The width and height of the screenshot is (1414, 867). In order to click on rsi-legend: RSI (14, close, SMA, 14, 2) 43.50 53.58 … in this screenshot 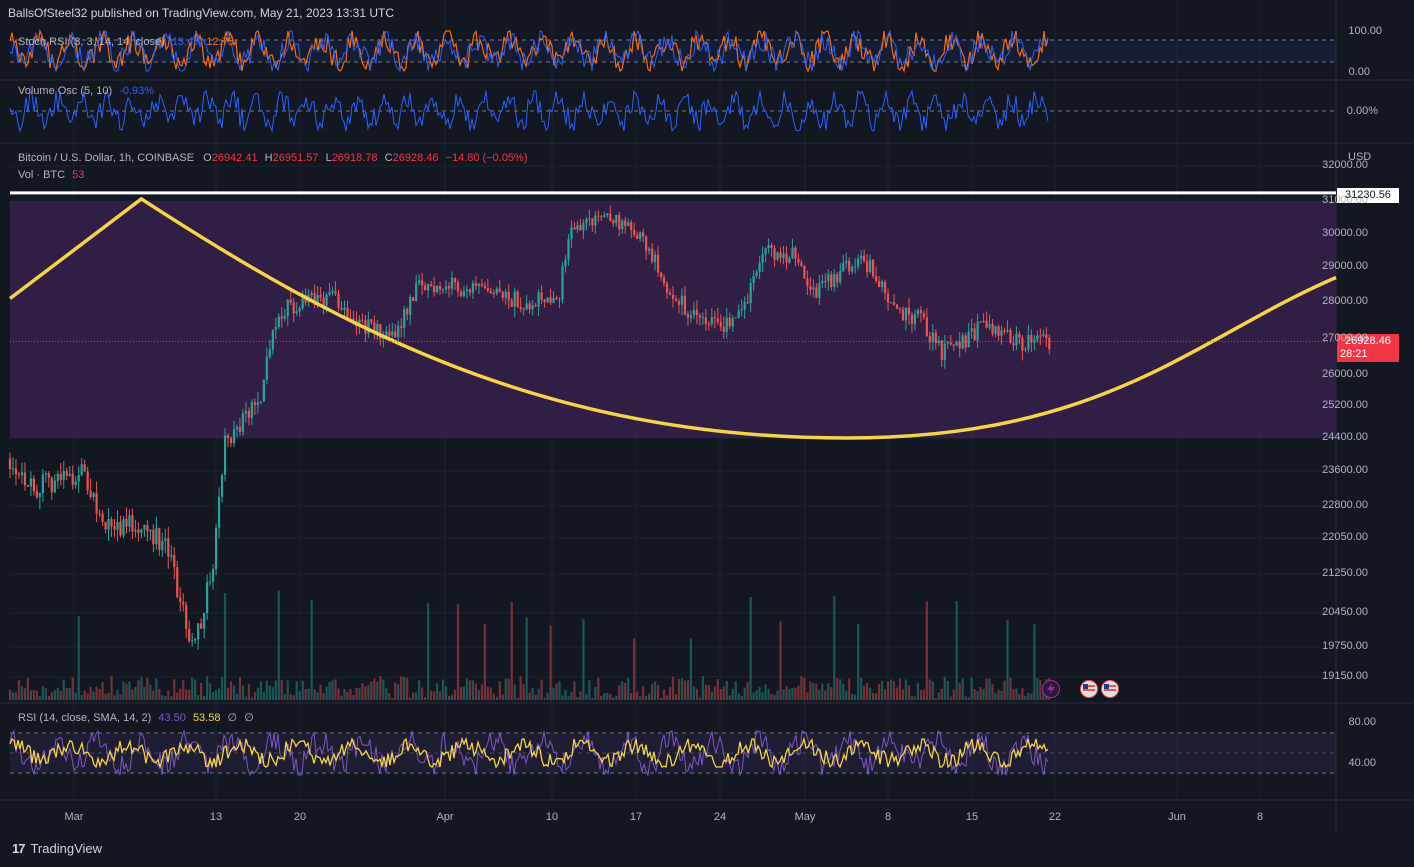, I will do `click(136, 717)`.